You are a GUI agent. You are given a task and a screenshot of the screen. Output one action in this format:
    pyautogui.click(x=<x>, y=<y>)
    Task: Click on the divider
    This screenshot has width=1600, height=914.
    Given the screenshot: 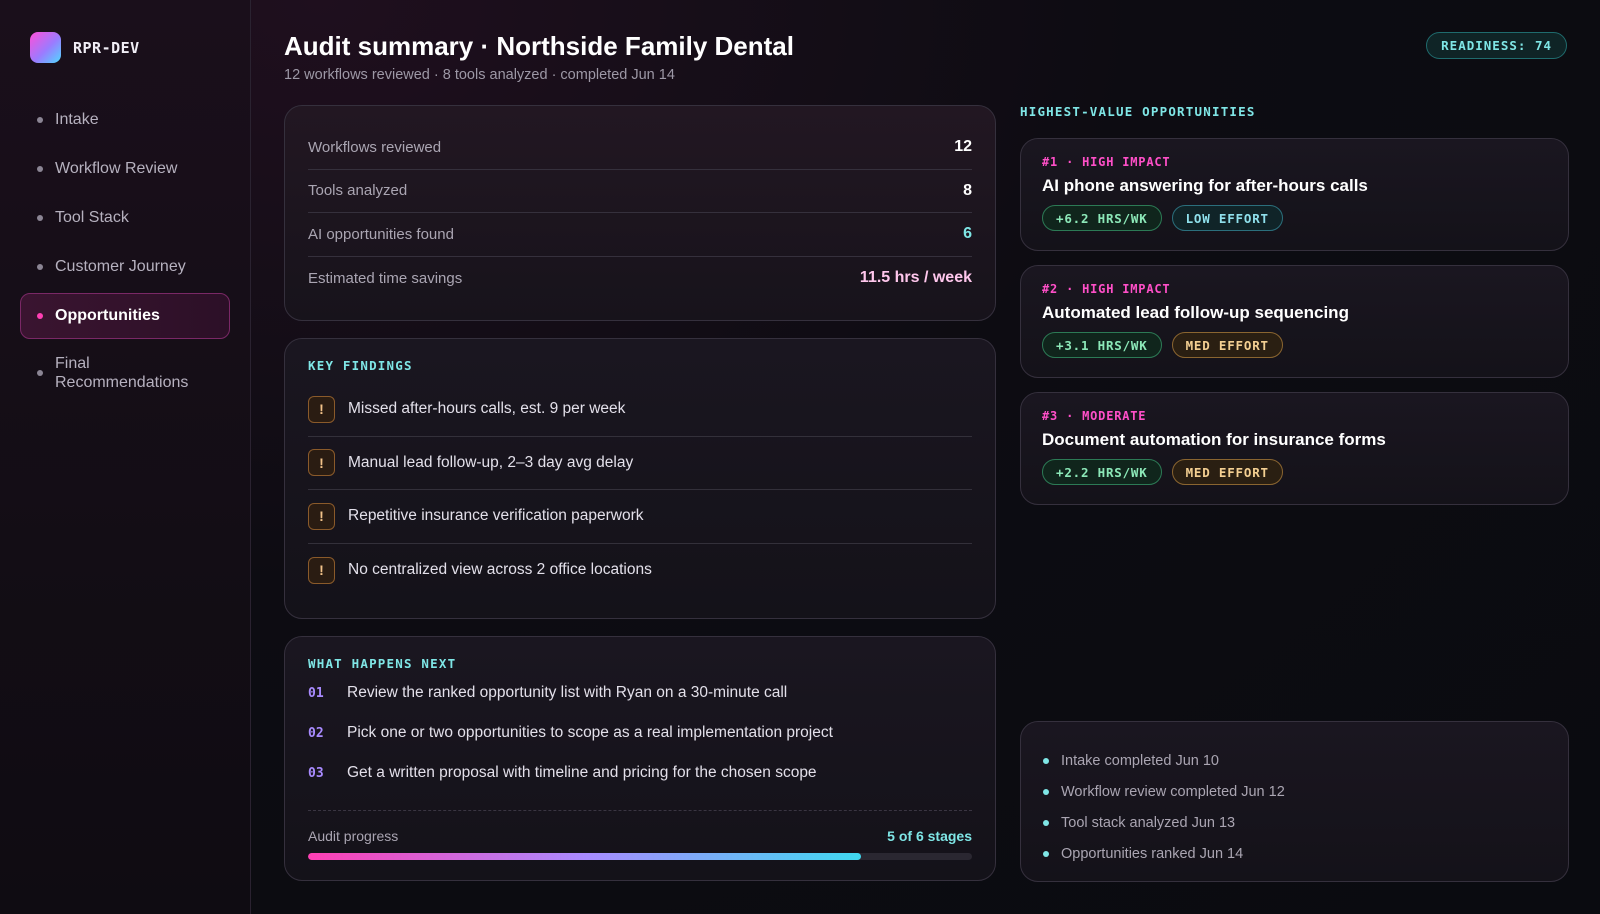 What is the action you would take?
    pyautogui.click(x=640, y=810)
    